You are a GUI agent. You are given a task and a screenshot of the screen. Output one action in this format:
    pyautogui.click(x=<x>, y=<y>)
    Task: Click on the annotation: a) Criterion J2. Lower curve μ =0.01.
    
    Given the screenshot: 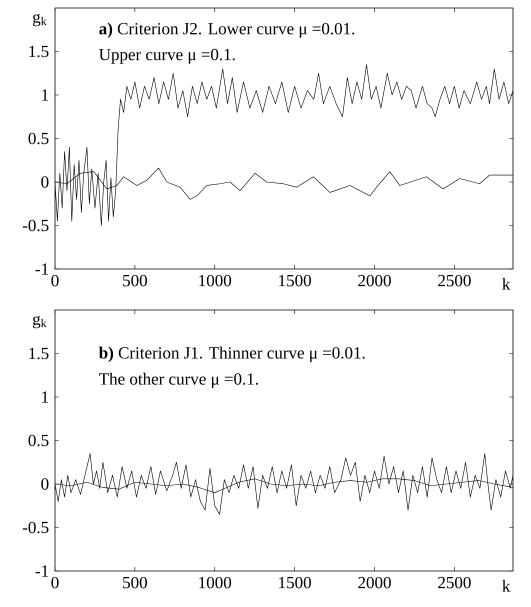 What is the action you would take?
    pyautogui.click(x=226, y=30)
    